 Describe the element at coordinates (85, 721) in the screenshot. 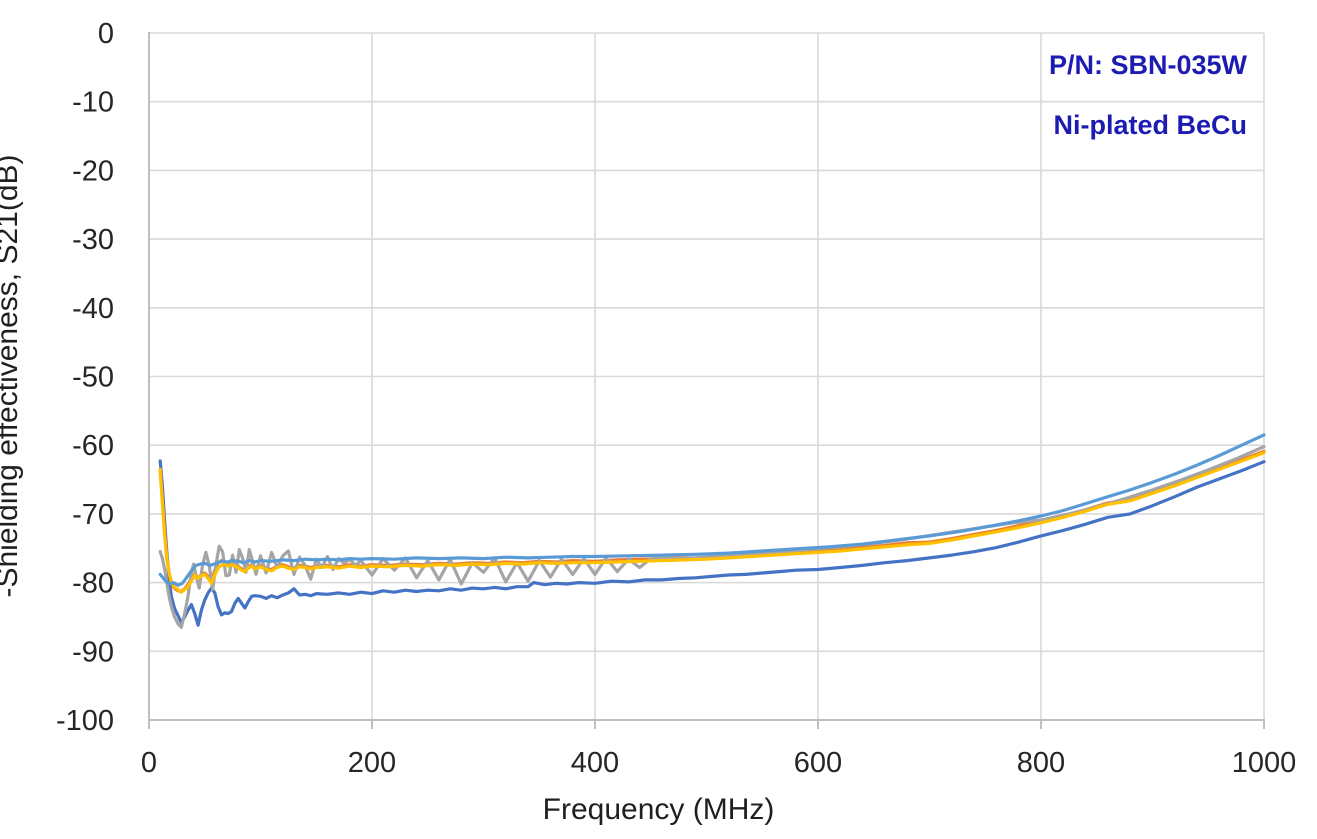

I see `y-tick-label: -100` at that location.